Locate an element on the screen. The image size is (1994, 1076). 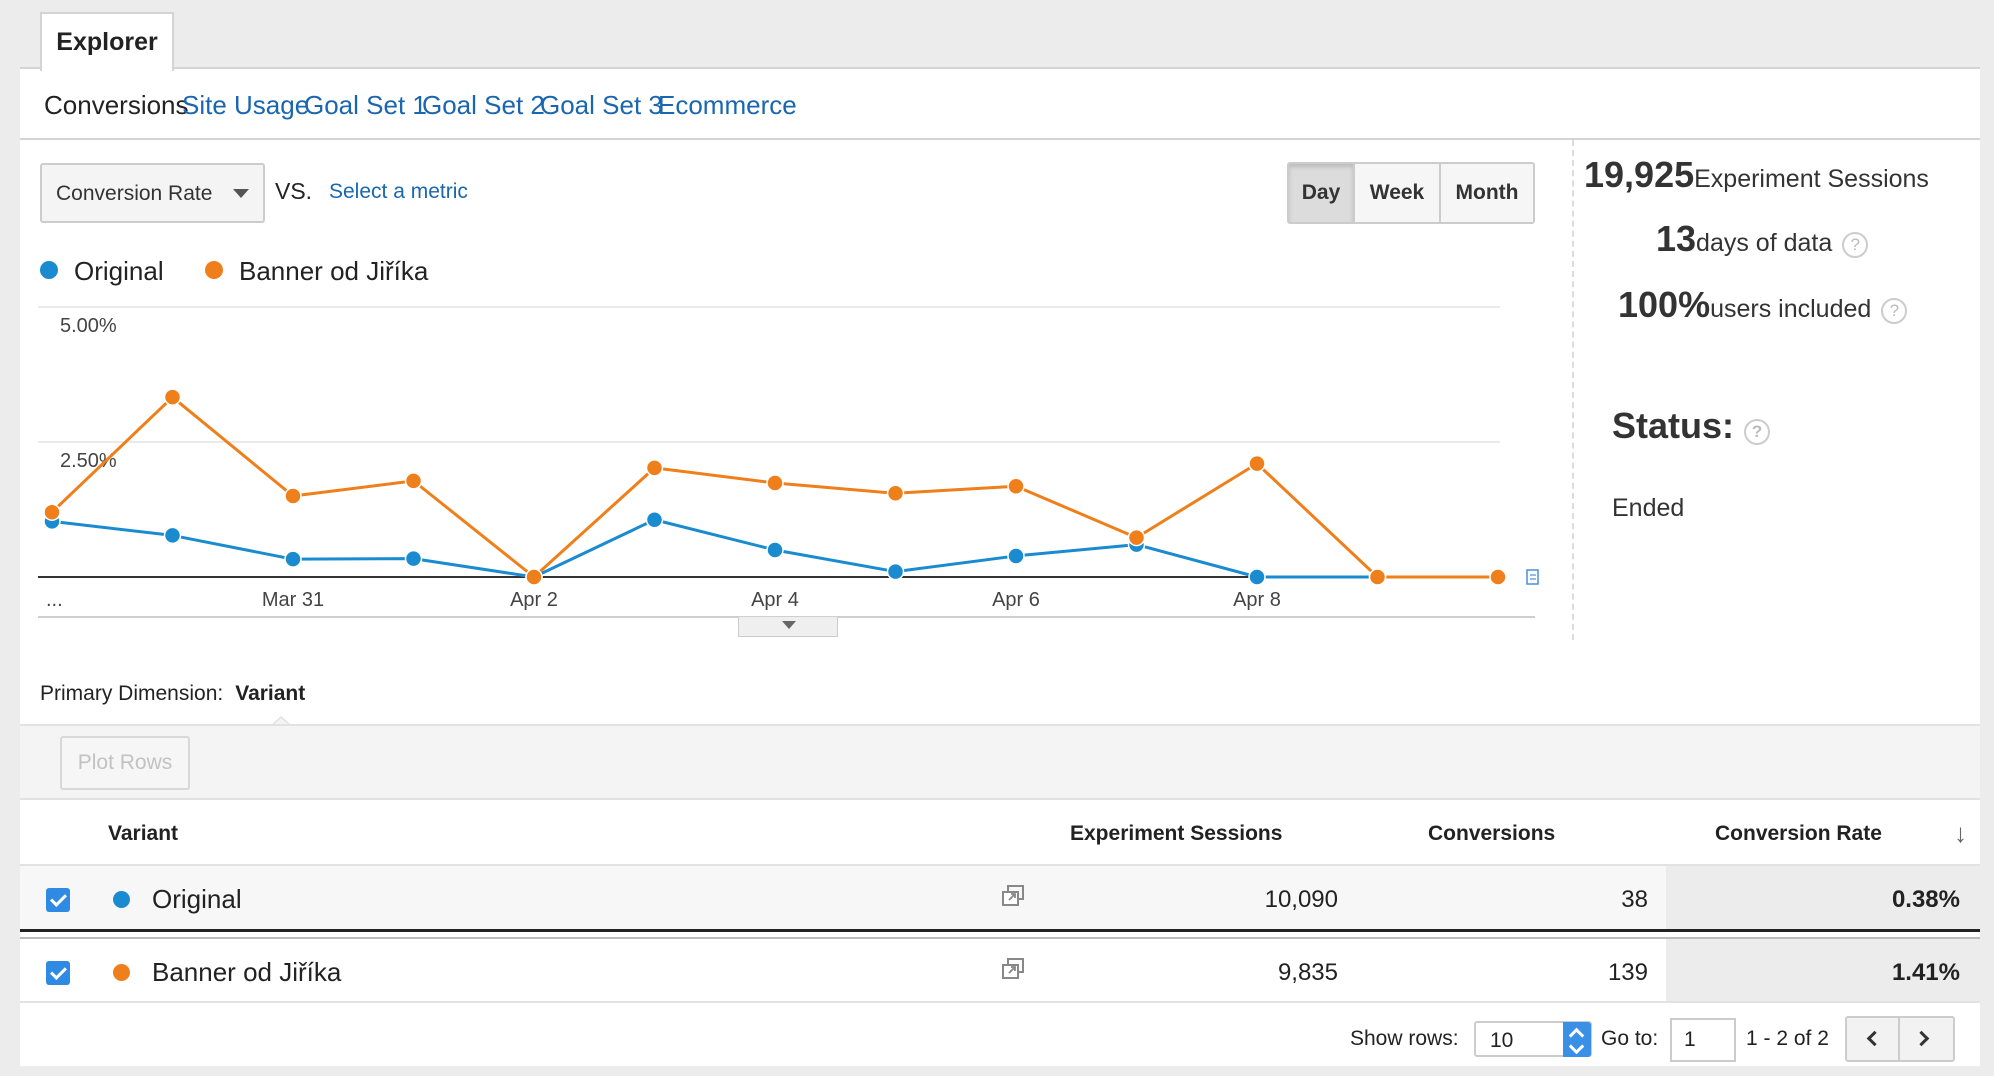
week-button: Week is located at coordinates (1398, 193).